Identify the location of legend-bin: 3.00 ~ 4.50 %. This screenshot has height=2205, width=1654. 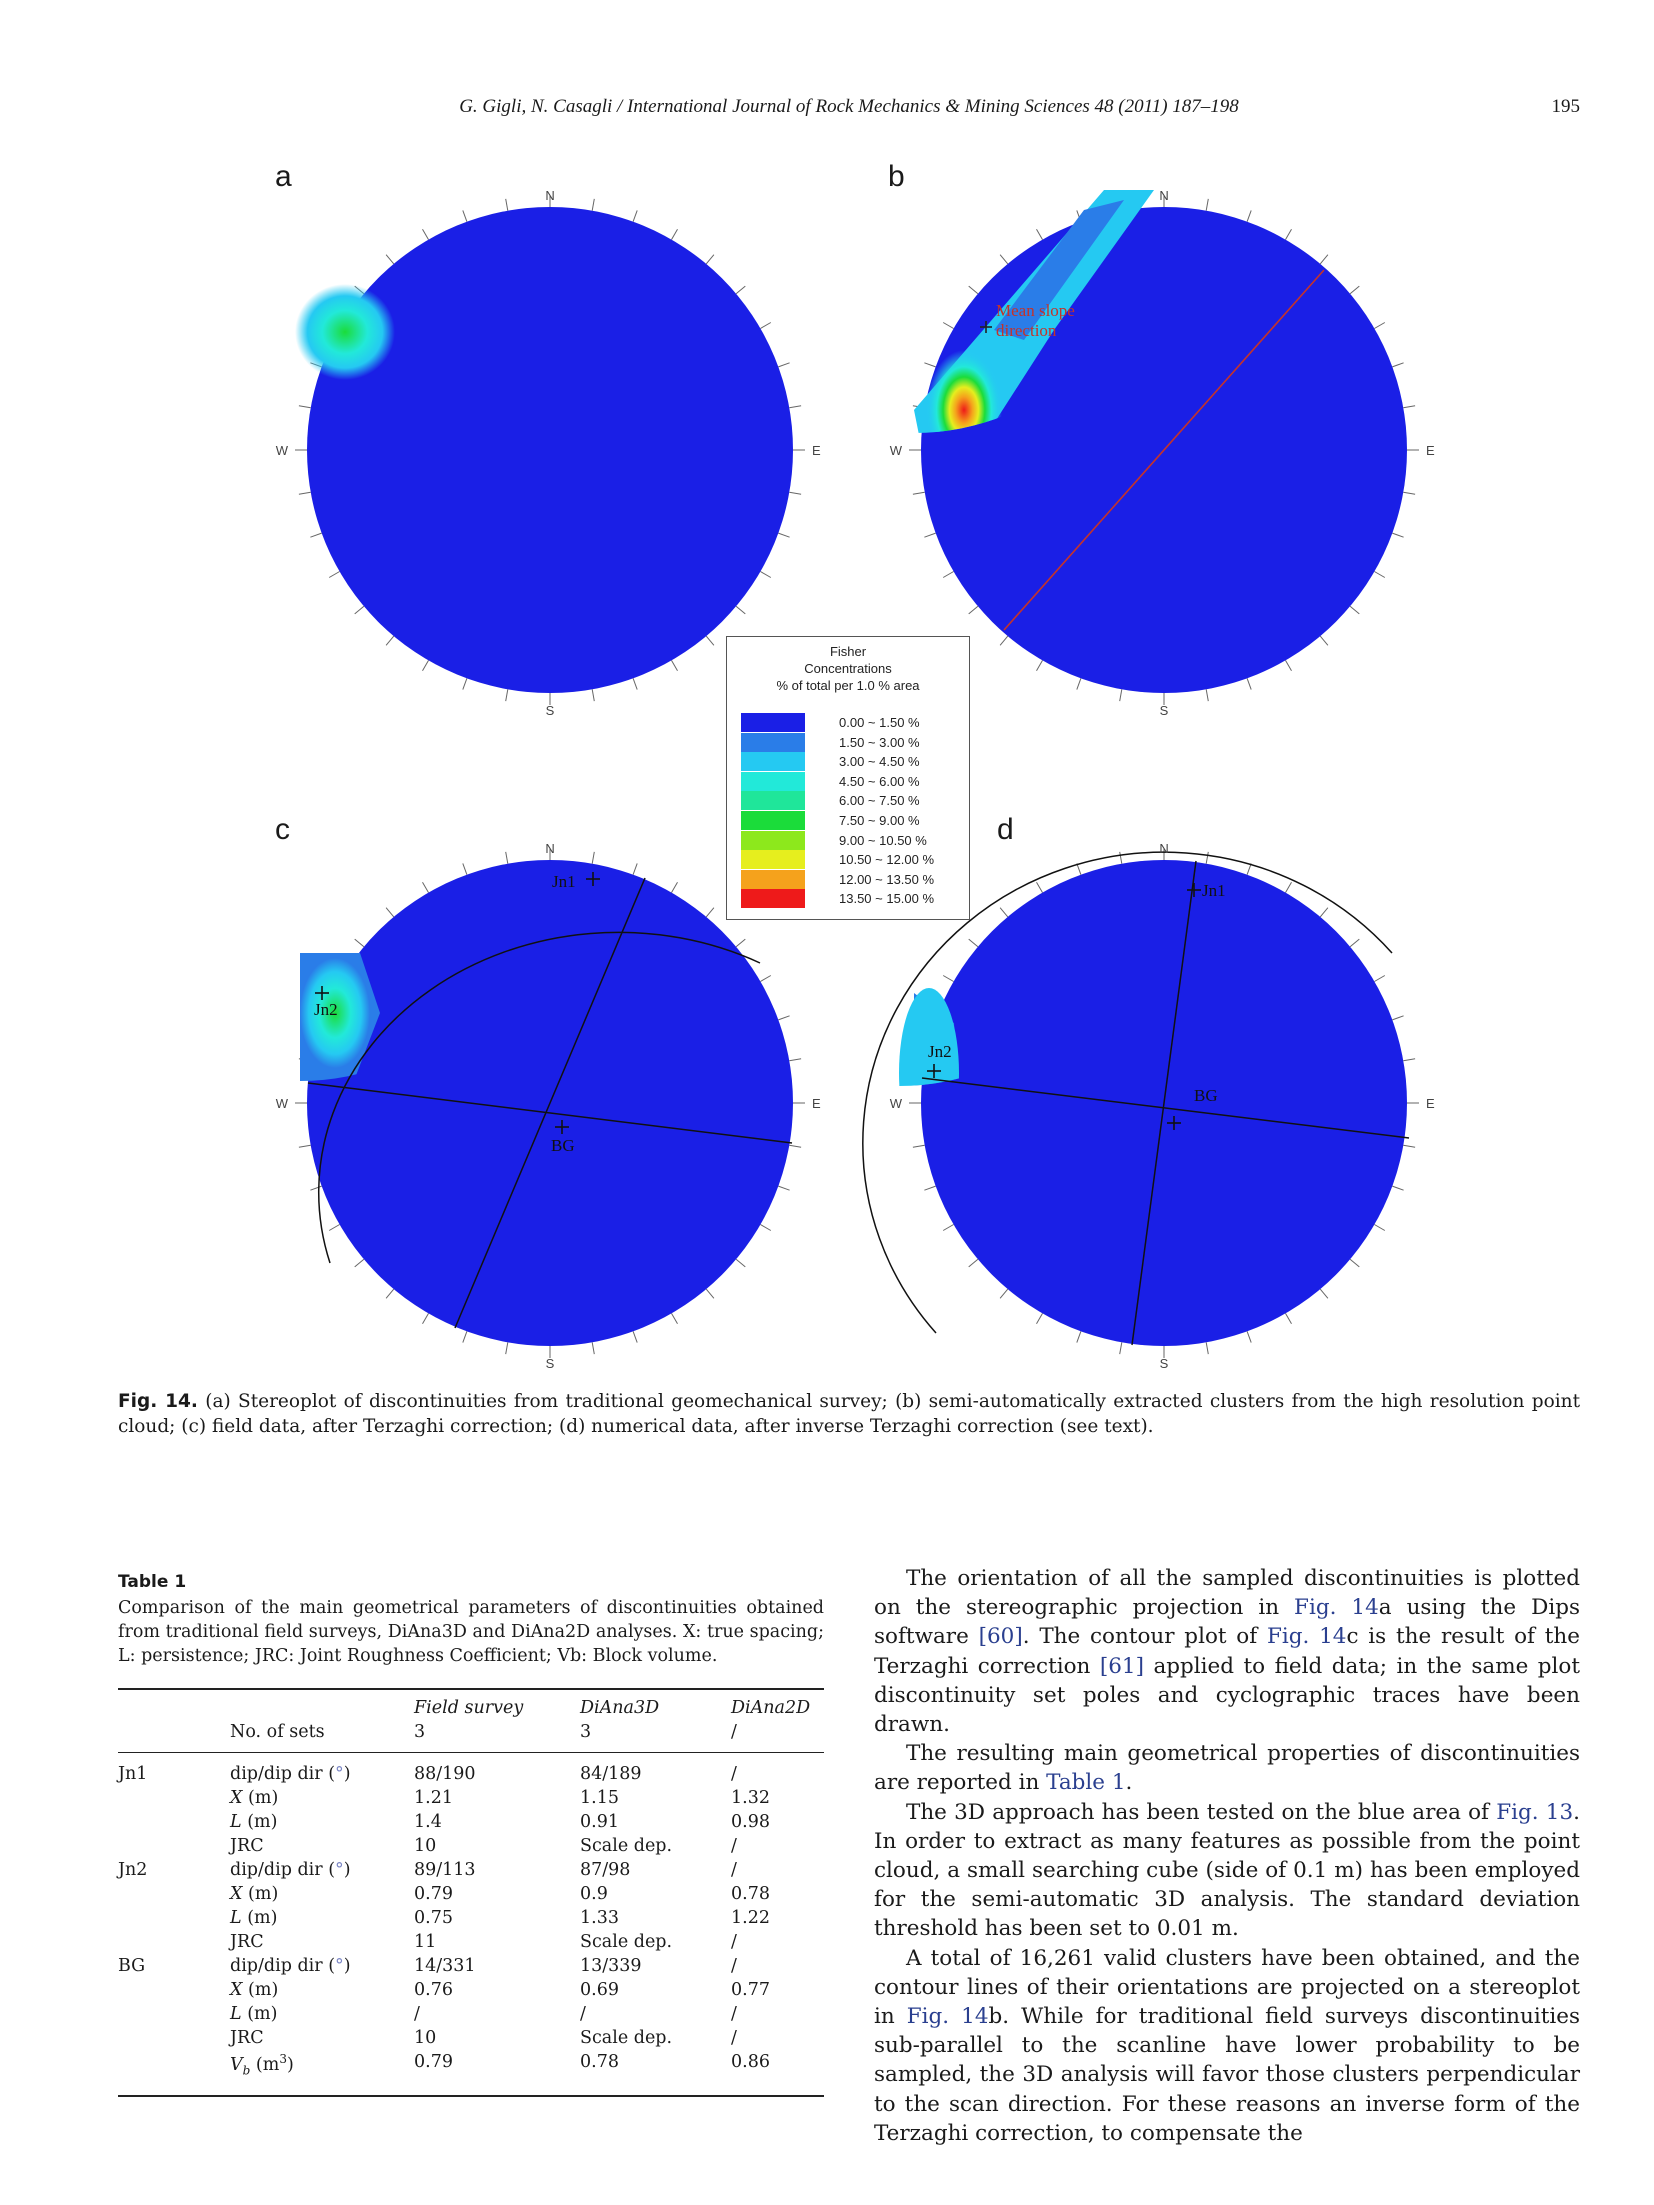
(851, 762).